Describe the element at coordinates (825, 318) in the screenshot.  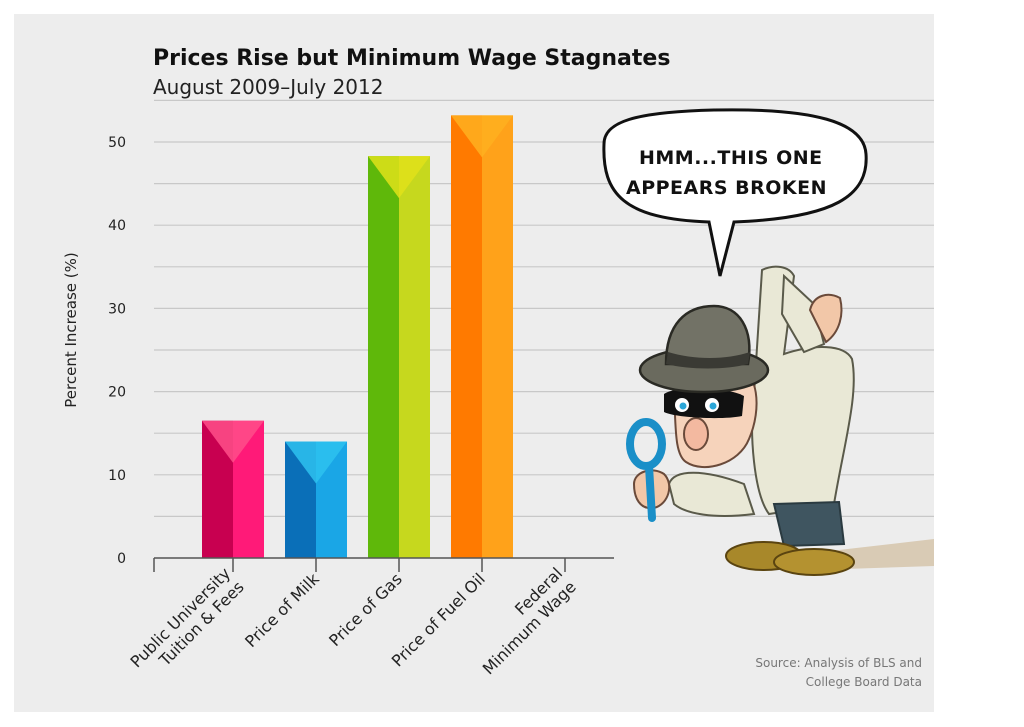
I see `hand-icon` at that location.